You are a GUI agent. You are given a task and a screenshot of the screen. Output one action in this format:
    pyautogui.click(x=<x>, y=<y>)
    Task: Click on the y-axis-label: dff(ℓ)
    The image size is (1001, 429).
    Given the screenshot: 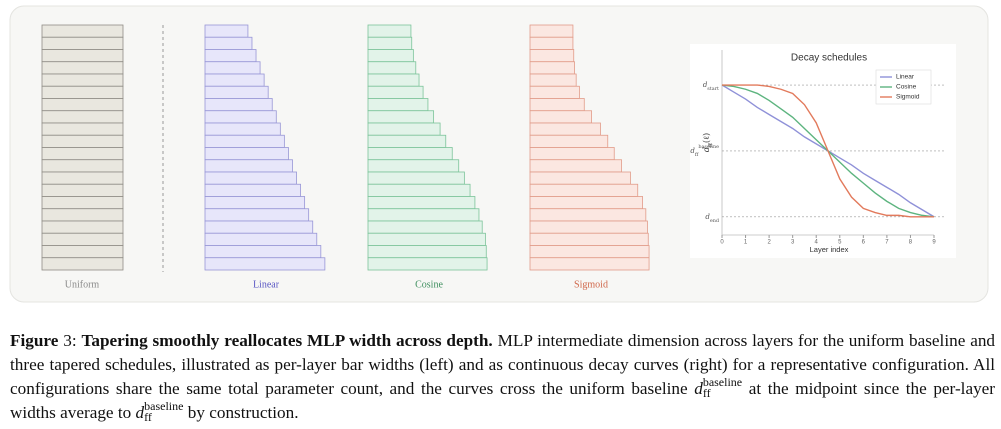 What is the action you would take?
    pyautogui.click(x=708, y=142)
    